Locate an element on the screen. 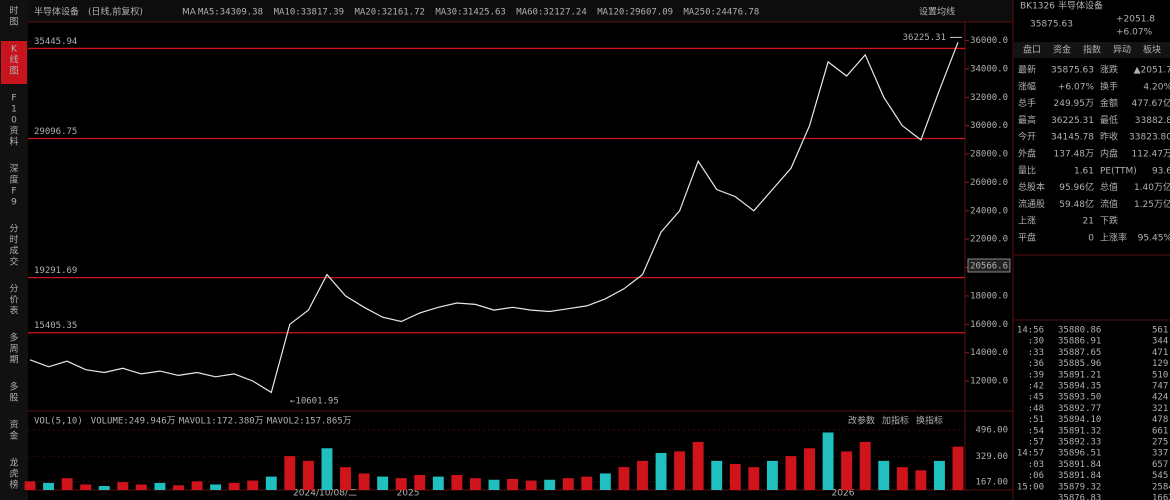 The image size is (1170, 500). toolbar-char: K is located at coordinates (14, 50).